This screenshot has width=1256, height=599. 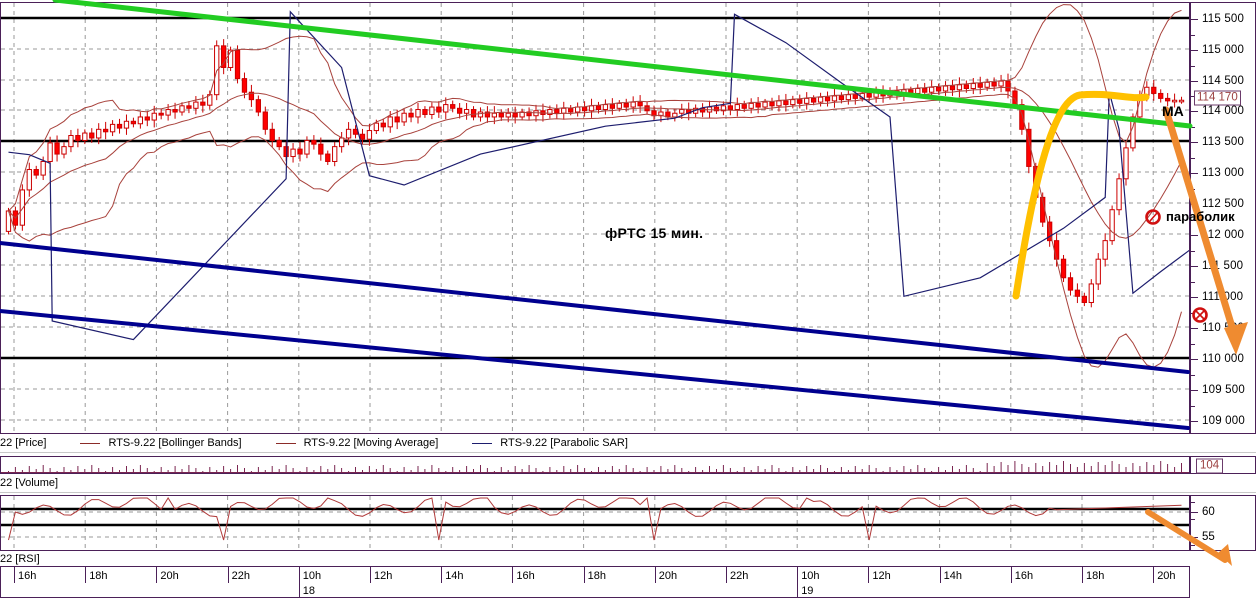 I want to click on legend-label-moving-average: RTS-9.22 [Moving Average], so click(x=371, y=443).